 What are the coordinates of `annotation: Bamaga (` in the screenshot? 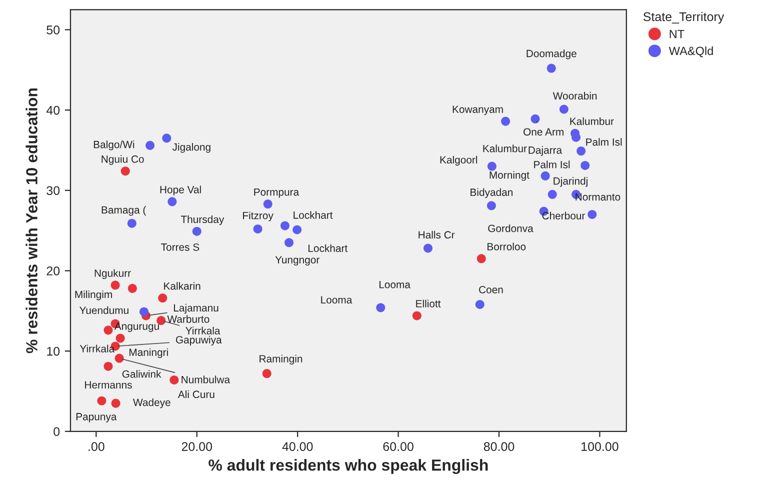 It's located at (124, 211).